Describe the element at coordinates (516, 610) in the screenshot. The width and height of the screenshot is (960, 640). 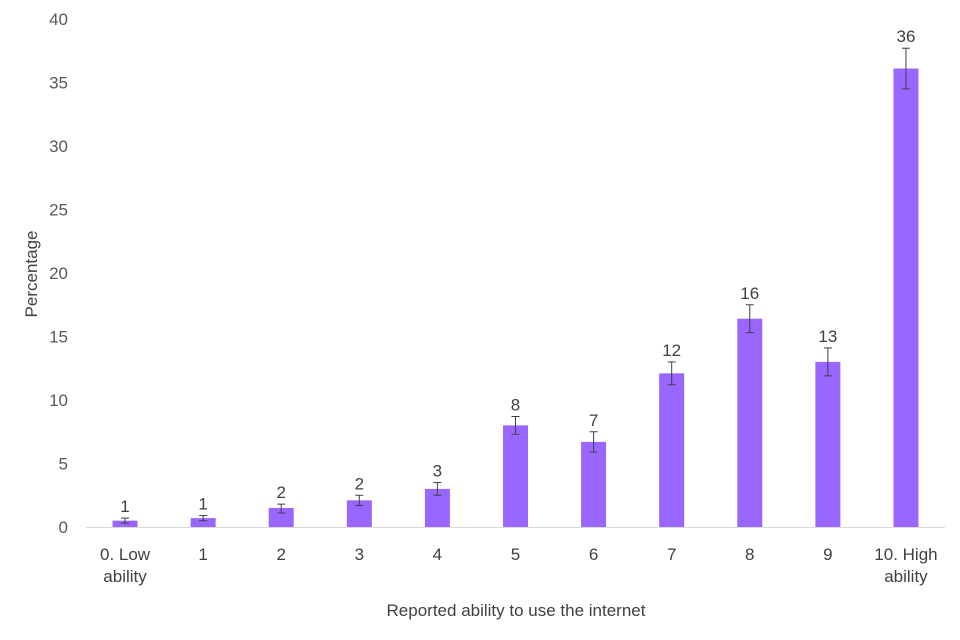
I see `x-axis-title: Reported ability to use the internet` at that location.